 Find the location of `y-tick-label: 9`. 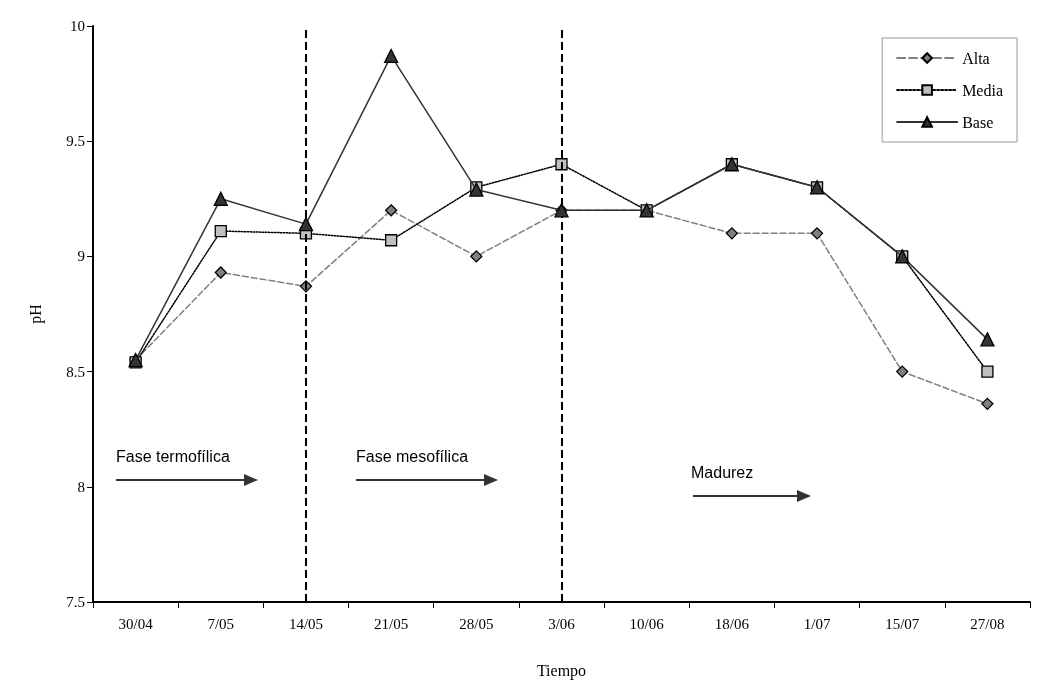

y-tick-label: 9 is located at coordinates (81, 256).